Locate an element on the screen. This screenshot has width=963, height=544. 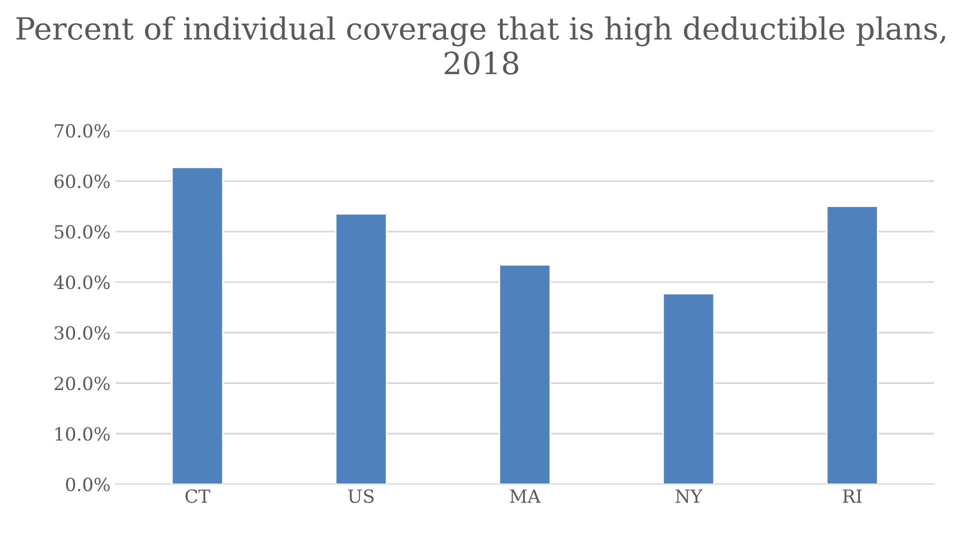
y-tick-label: 20.0% is located at coordinates (82, 383).